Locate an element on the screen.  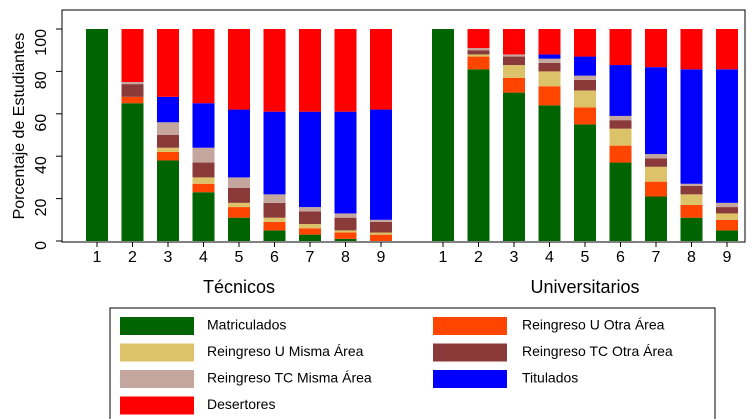
legend-label: Desertores is located at coordinates (241, 404).